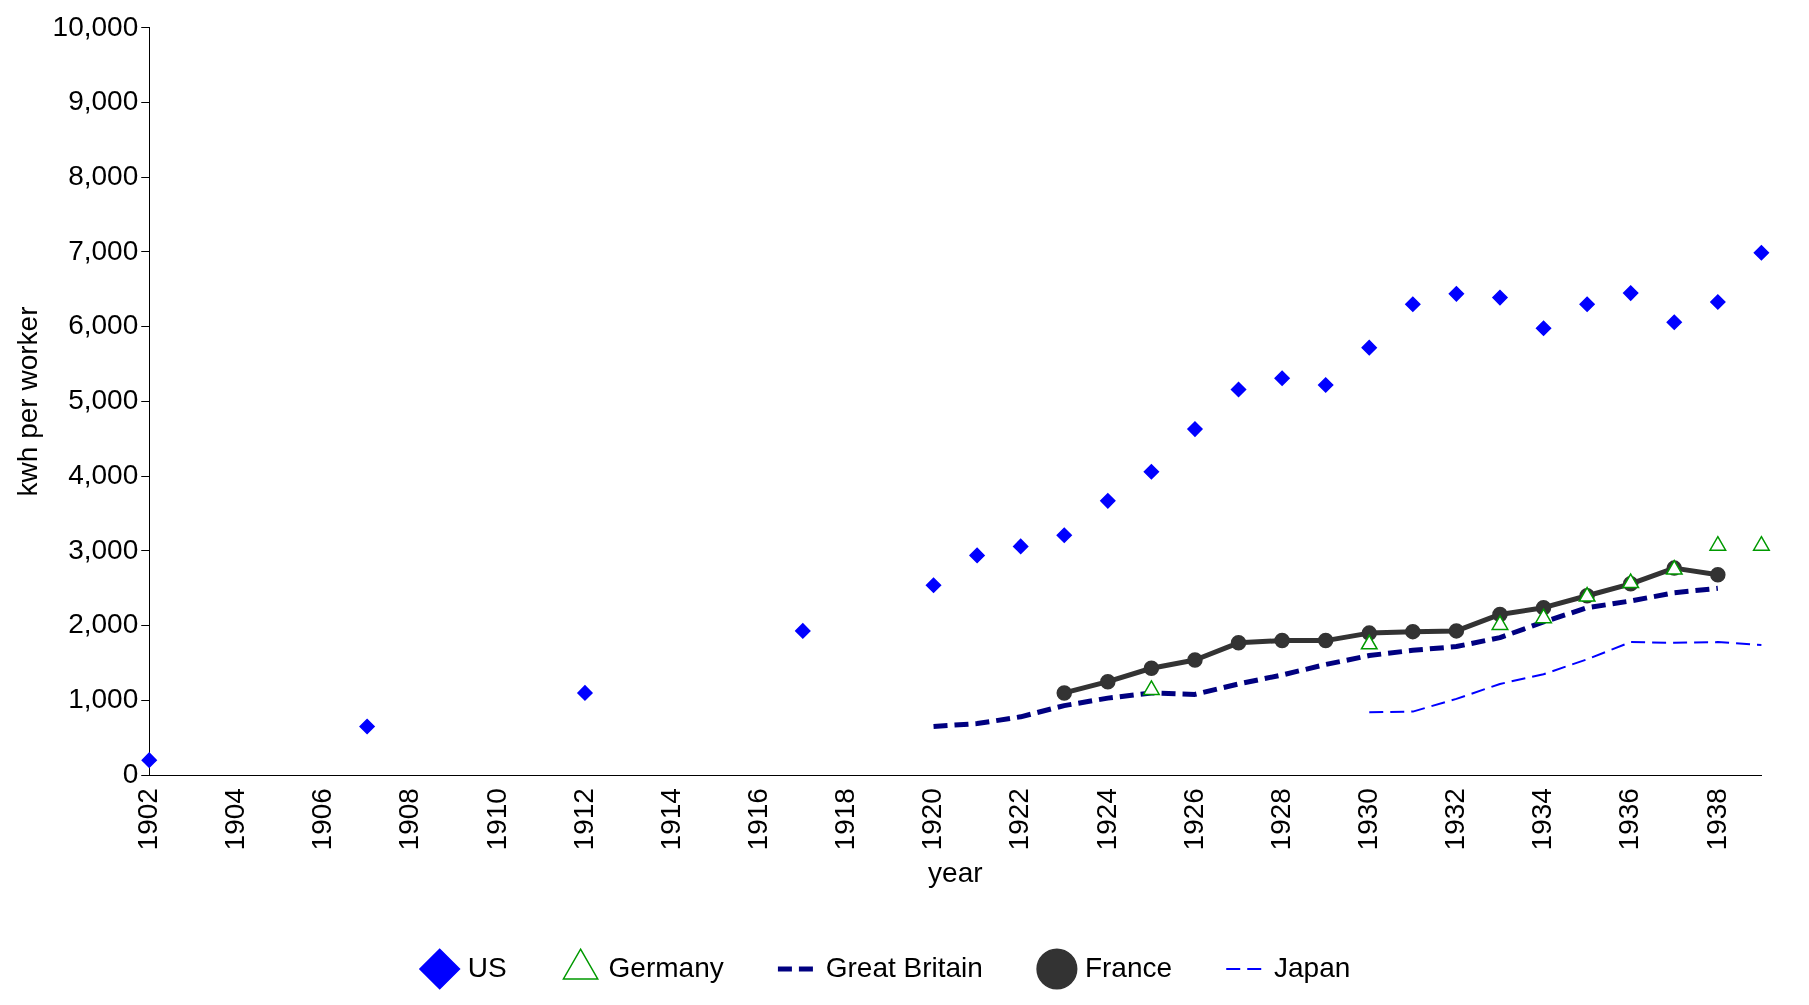 The height and width of the screenshot is (1005, 1809). What do you see at coordinates (1716, 819) in the screenshot?
I see `x-tick-label: 1938` at bounding box center [1716, 819].